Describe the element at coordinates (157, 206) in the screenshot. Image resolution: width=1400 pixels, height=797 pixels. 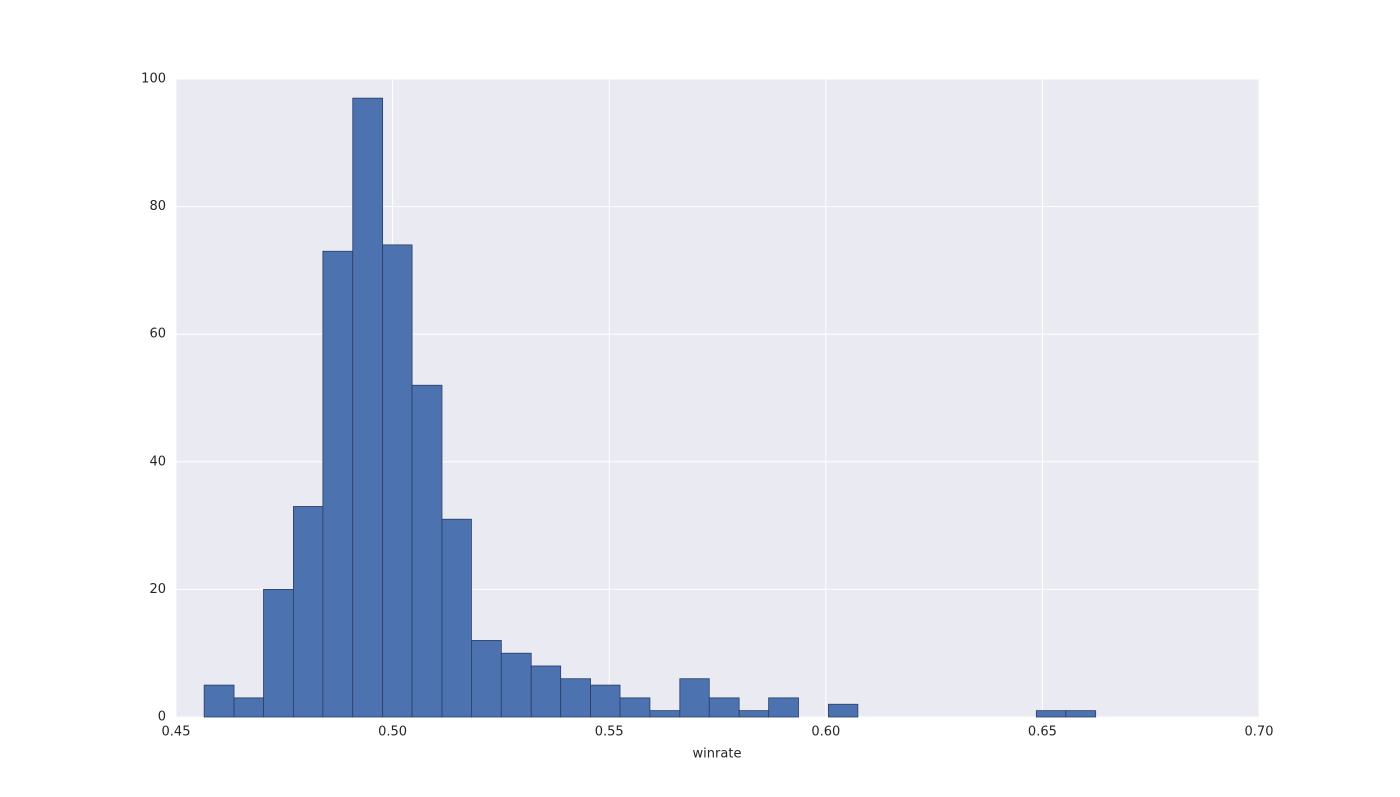
I see `y-tick-label: 80` at that location.